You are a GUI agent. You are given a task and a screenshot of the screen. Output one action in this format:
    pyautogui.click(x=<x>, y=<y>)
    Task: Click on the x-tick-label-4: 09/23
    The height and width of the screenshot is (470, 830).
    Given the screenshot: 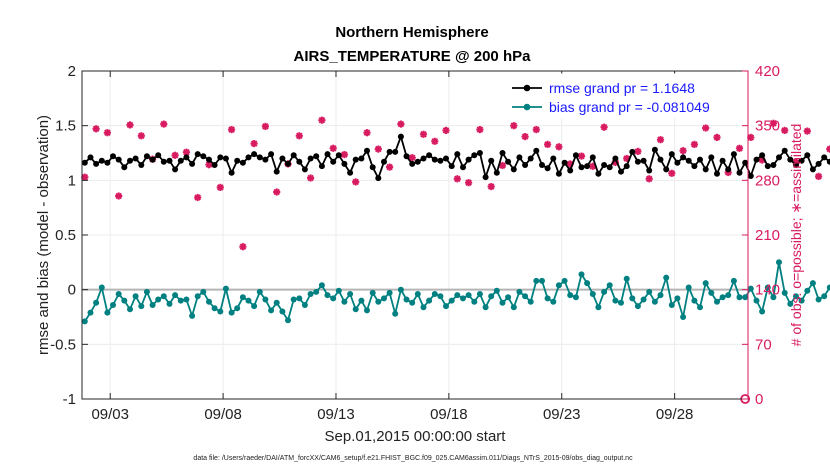 What is the action you would take?
    pyautogui.click(x=562, y=414)
    